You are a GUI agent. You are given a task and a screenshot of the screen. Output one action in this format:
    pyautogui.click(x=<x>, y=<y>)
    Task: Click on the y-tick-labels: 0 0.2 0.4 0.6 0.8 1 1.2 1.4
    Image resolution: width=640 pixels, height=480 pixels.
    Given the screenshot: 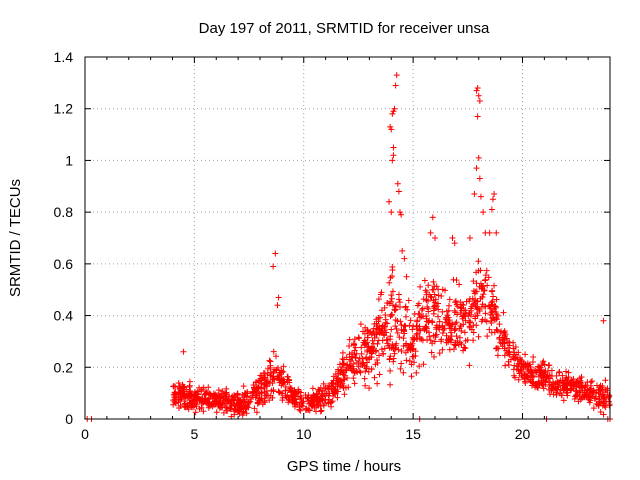 What is the action you would take?
    pyautogui.click(x=64, y=238)
    